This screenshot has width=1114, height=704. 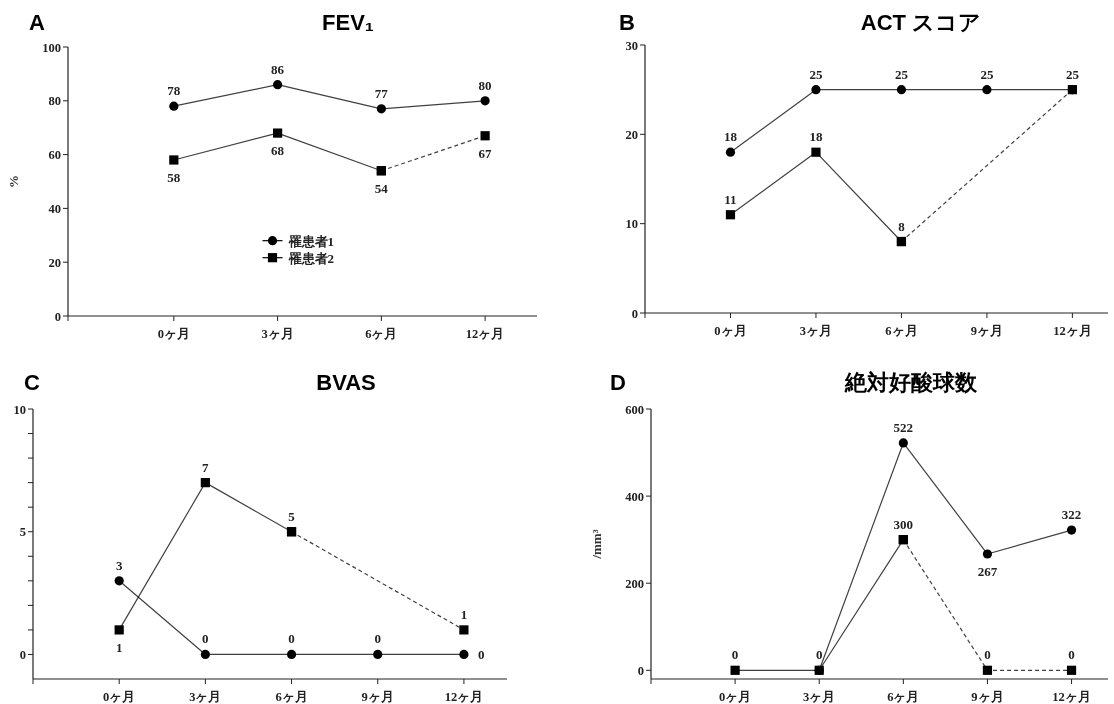 What do you see at coordinates (987, 572) in the screenshot?
I see `data-label: 267` at bounding box center [987, 572].